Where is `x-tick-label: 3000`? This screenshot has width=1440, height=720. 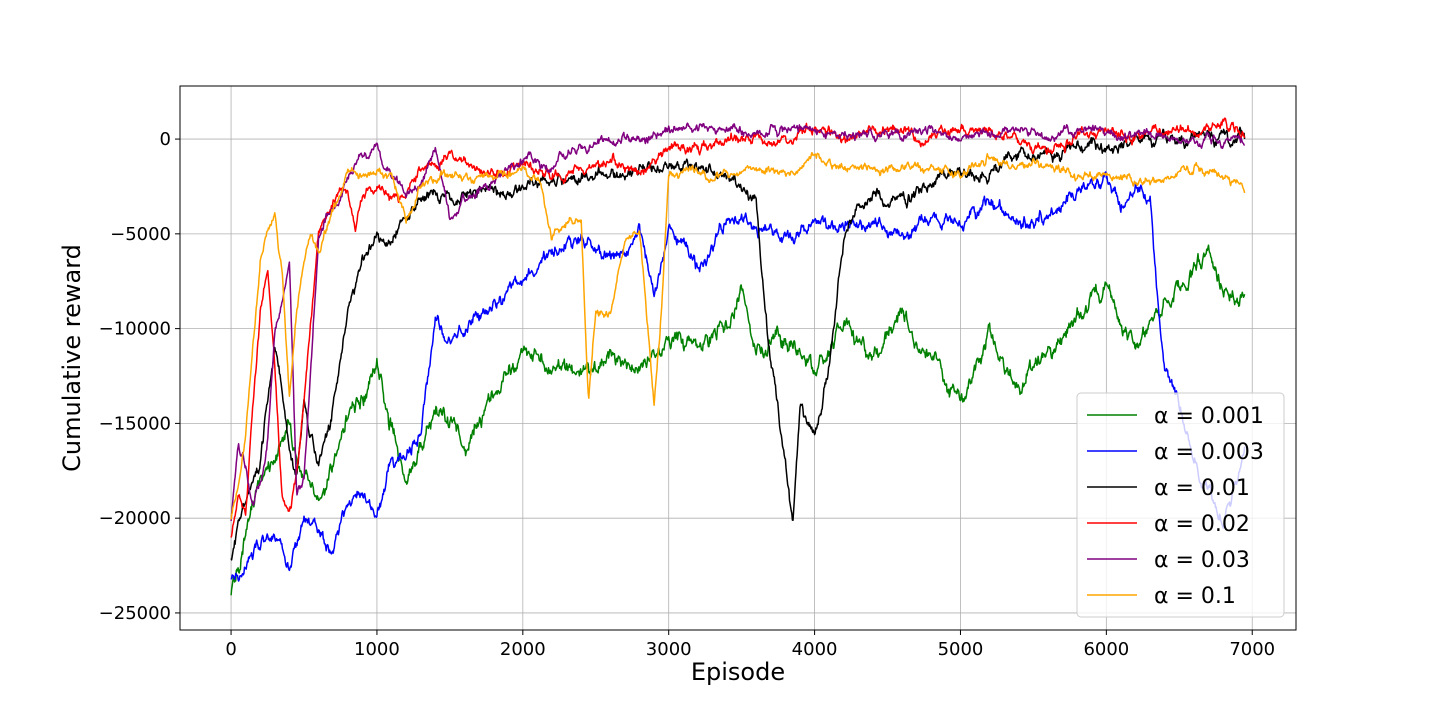
x-tick-label: 3000 is located at coordinates (669, 649).